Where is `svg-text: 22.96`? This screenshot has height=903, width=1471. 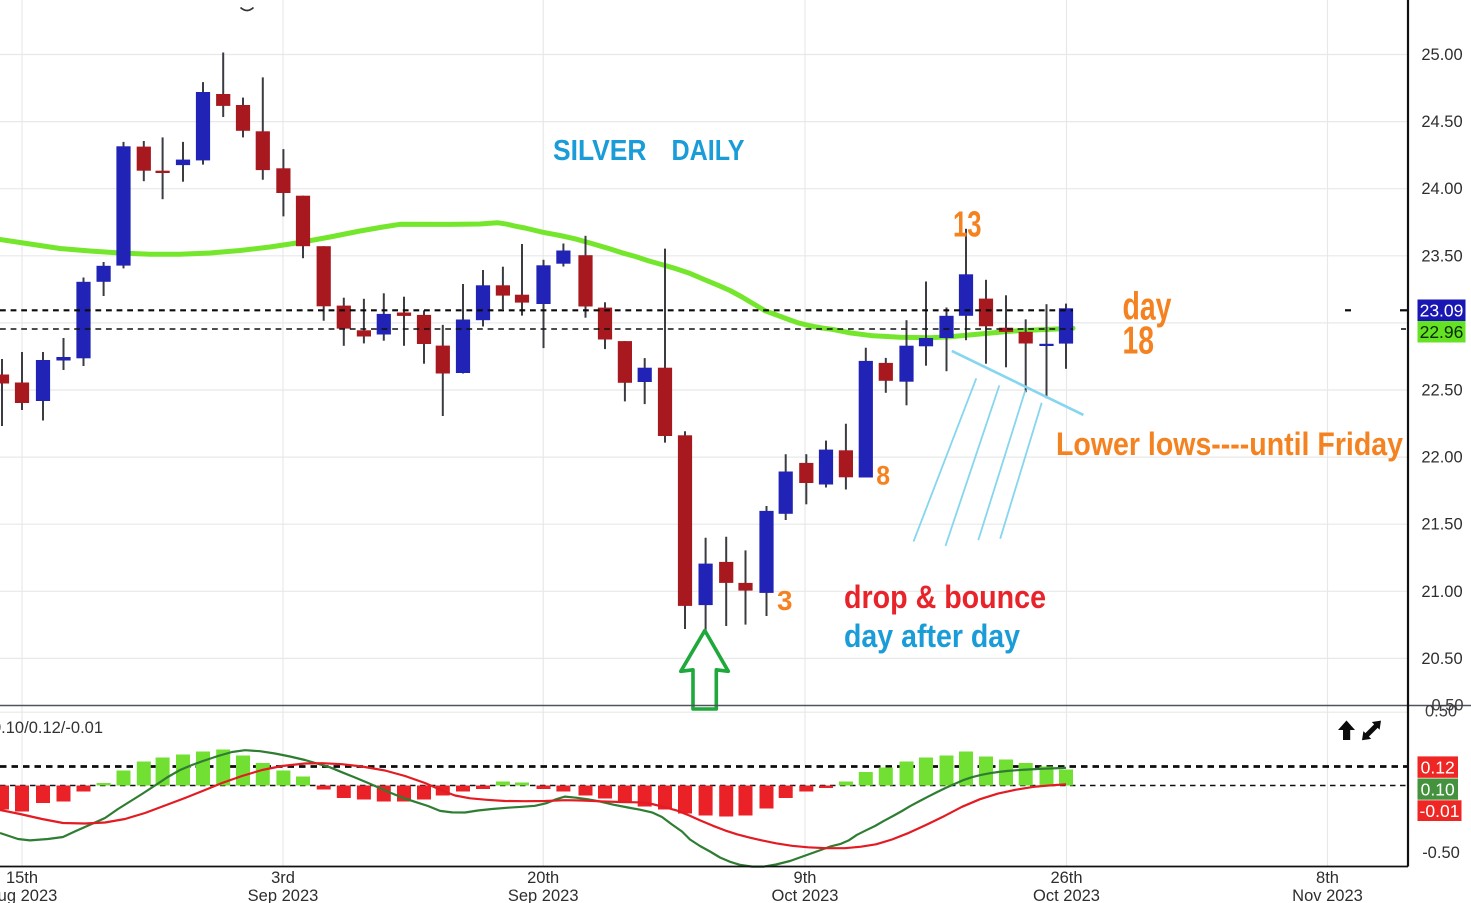 svg-text: 22.96 is located at coordinates (1442, 332).